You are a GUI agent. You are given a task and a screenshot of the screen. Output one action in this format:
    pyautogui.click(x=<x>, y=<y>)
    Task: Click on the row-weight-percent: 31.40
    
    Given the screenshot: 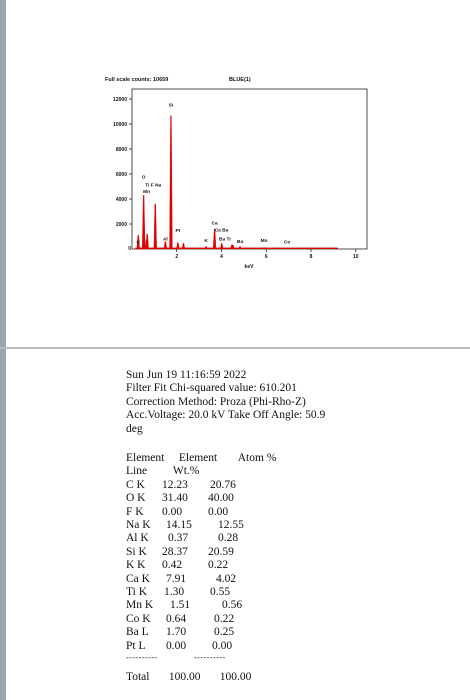 What is the action you would take?
    pyautogui.click(x=175, y=498)
    